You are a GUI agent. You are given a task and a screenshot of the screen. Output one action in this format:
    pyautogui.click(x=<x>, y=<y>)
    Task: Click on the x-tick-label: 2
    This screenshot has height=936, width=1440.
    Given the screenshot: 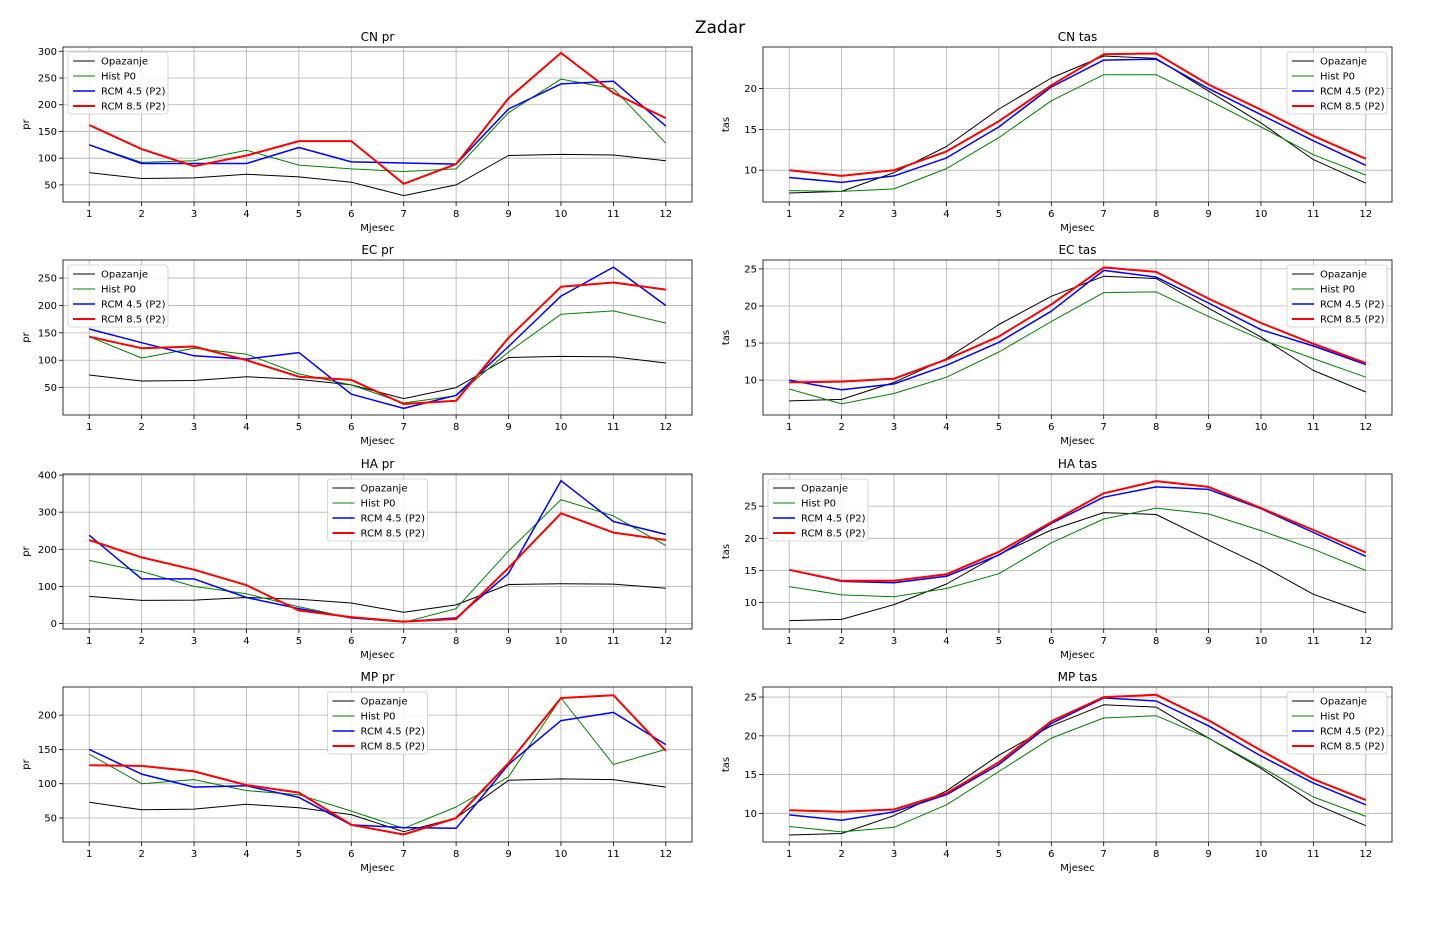 What is the action you would take?
    pyautogui.click(x=841, y=854)
    